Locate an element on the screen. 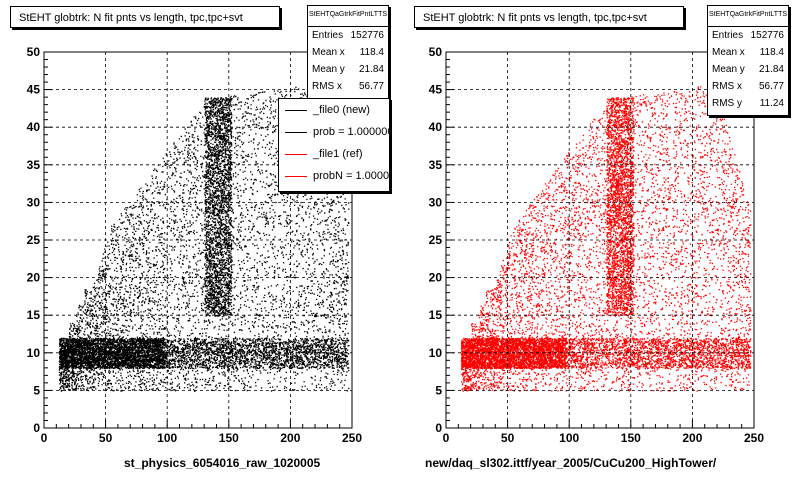  left-stats-value: 56.77 is located at coordinates (371, 86).